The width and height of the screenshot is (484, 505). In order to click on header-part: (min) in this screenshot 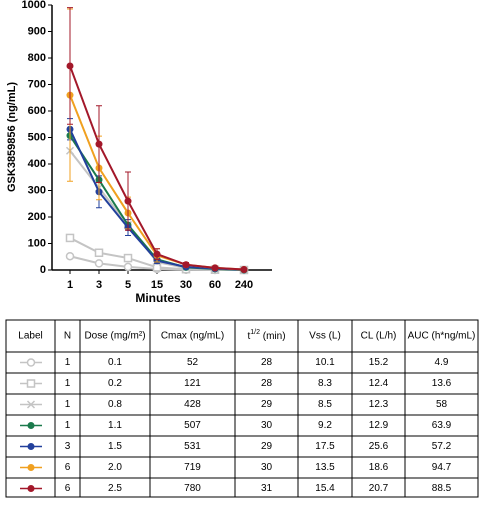, I will do `click(273, 336)`.